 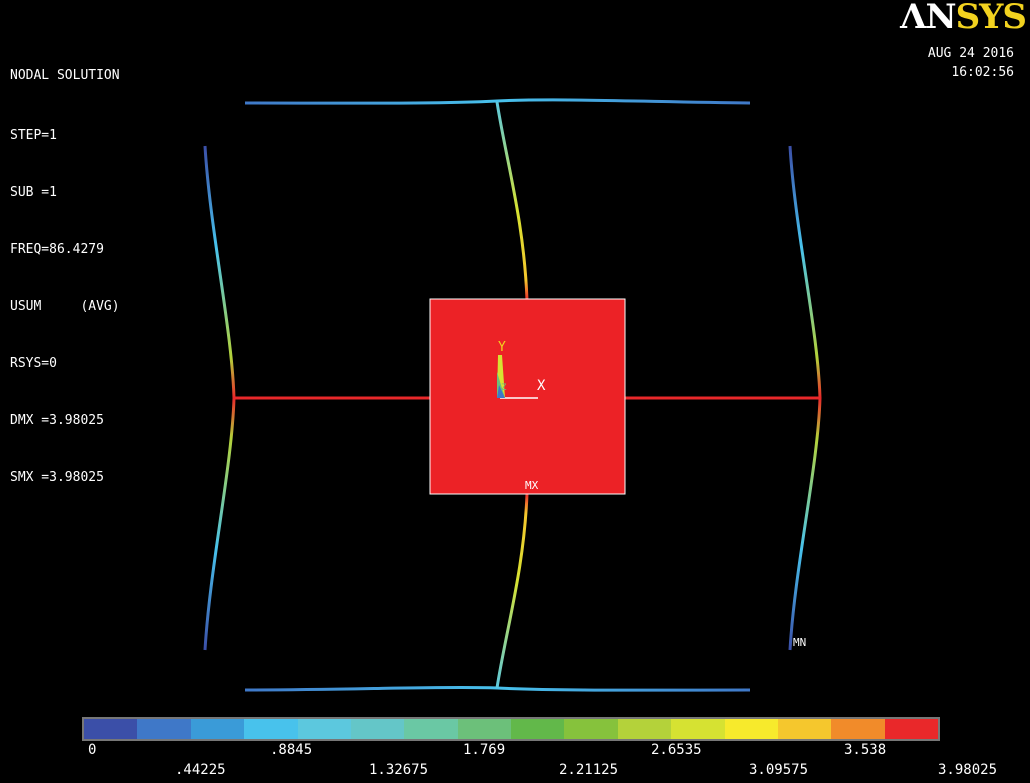 What do you see at coordinates (92, 750) in the screenshot?
I see `legend-label: 0` at bounding box center [92, 750].